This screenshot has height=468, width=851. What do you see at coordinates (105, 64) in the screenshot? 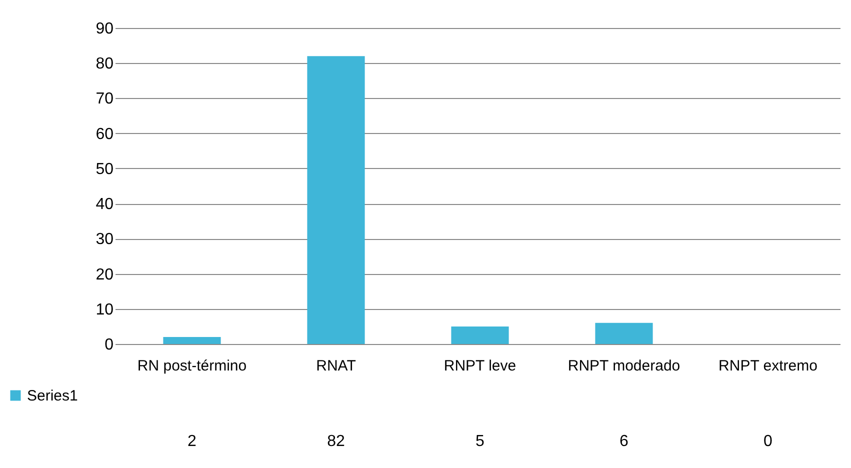
I see `y-tick-label: 80` at bounding box center [105, 64].